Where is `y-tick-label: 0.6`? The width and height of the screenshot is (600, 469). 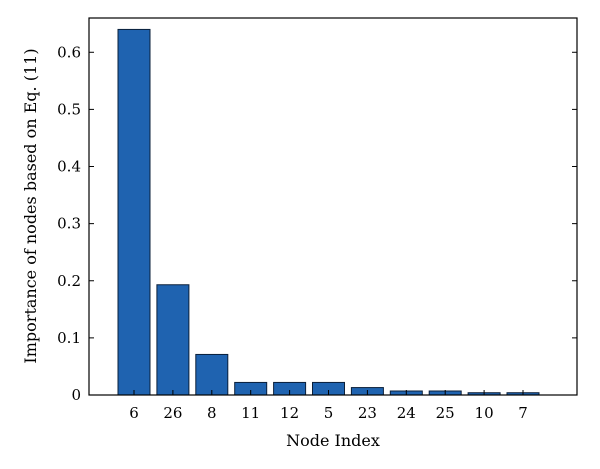
y-tick-label: 0.6 is located at coordinates (69, 52).